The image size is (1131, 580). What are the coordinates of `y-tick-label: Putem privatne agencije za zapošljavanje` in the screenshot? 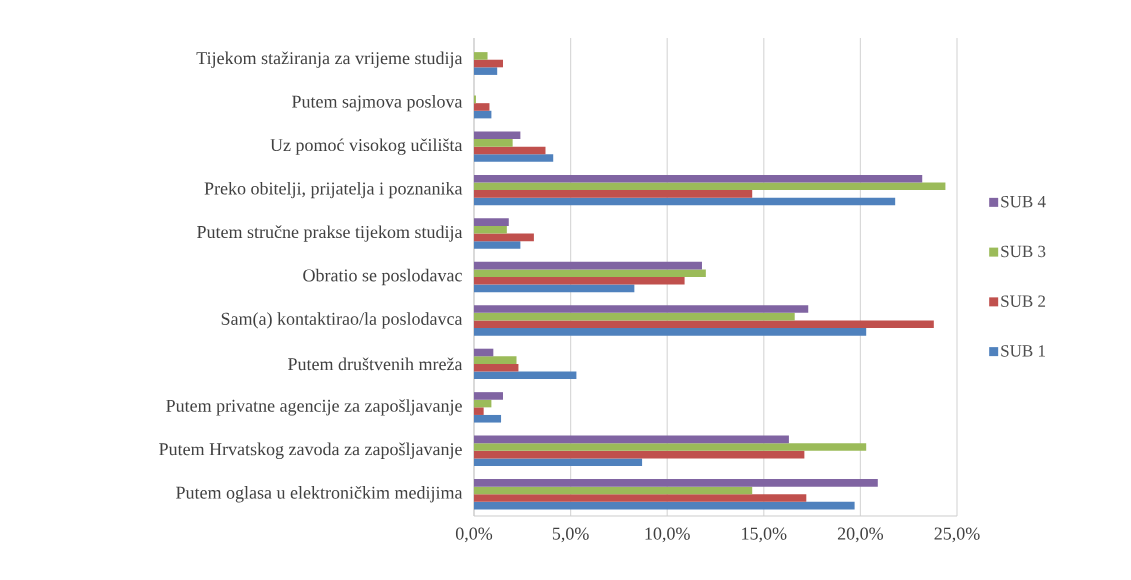 It's located at (314, 407).